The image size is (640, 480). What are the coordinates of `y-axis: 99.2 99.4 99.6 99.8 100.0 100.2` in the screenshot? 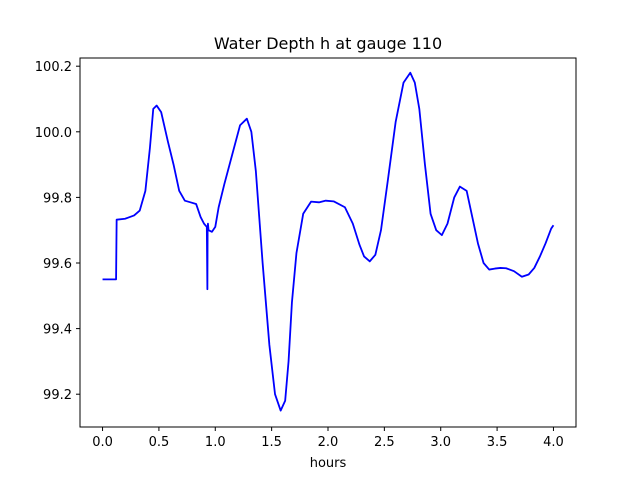 It's located at (57, 231).